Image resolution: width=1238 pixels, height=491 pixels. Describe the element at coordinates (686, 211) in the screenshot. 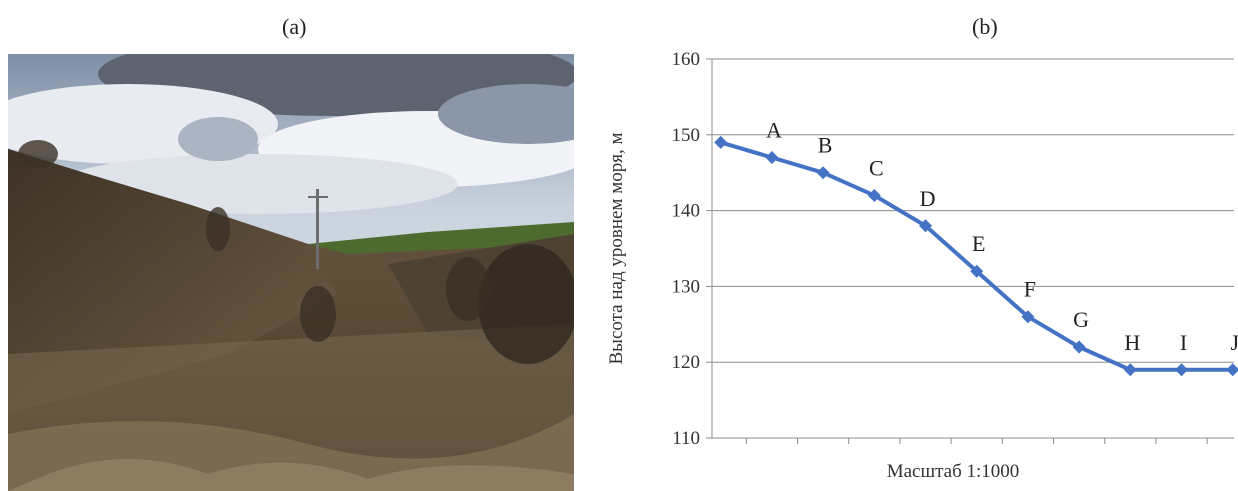

I see `y-tick-label: 140` at that location.